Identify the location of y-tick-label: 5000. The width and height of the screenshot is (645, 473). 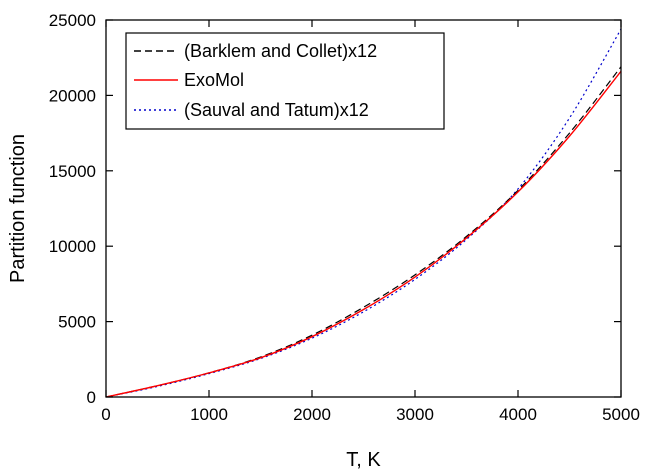
(77, 322).